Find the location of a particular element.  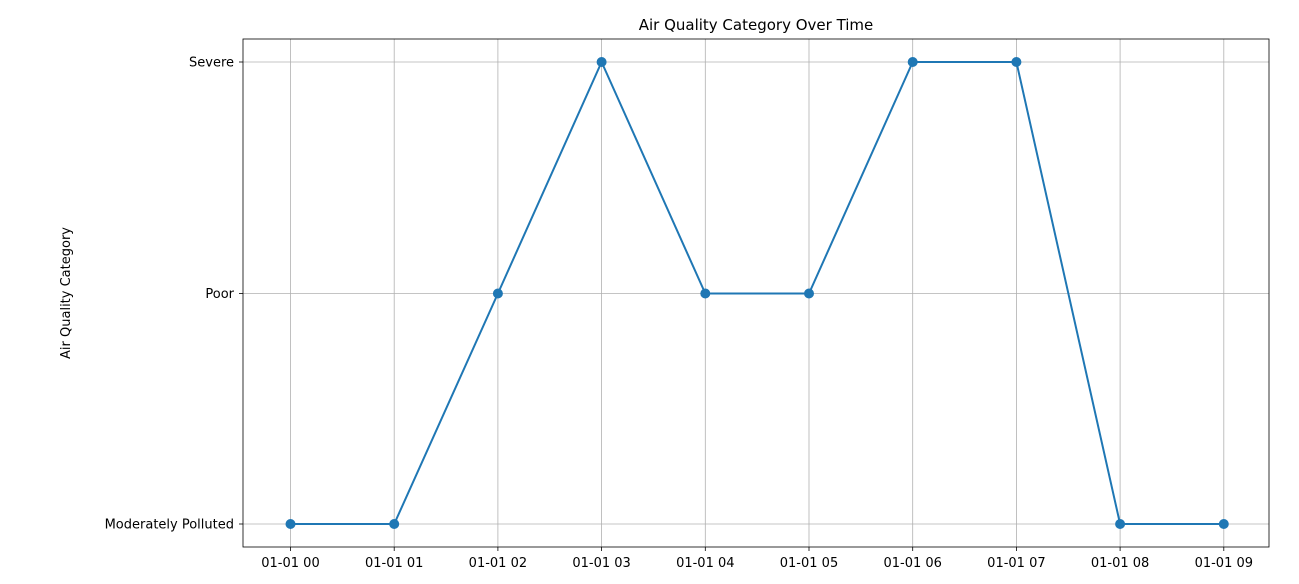

x-tick-label: 01-01 03 is located at coordinates (601, 563).